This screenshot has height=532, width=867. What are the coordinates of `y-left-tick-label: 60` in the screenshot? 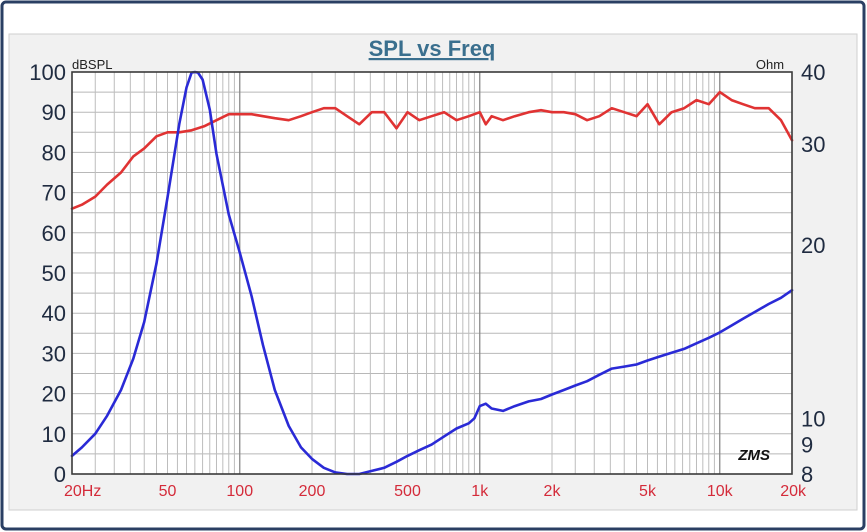 It's located at (54, 233).